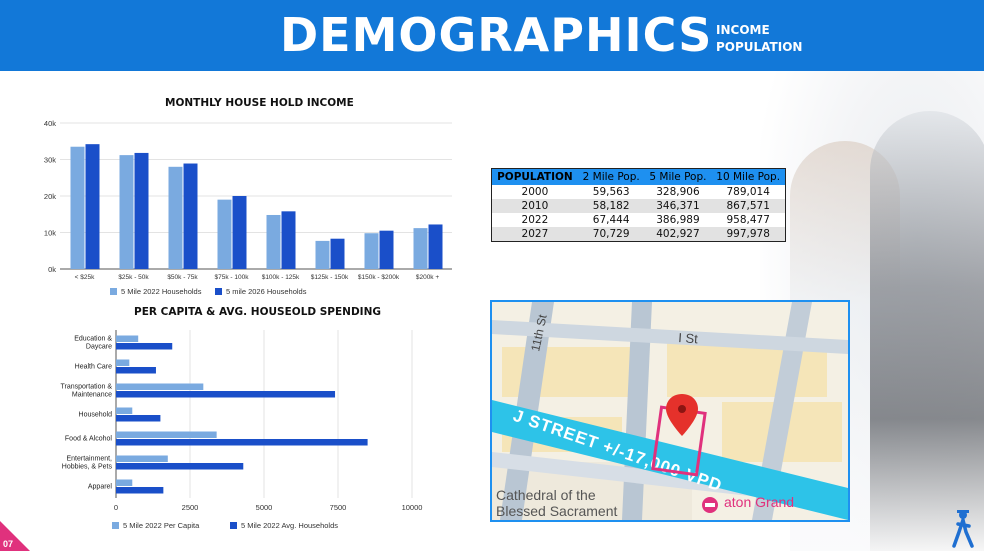 The width and height of the screenshot is (984, 551). Describe the element at coordinates (85, 277) in the screenshot. I see `x-tick-label: < $25k` at that location.